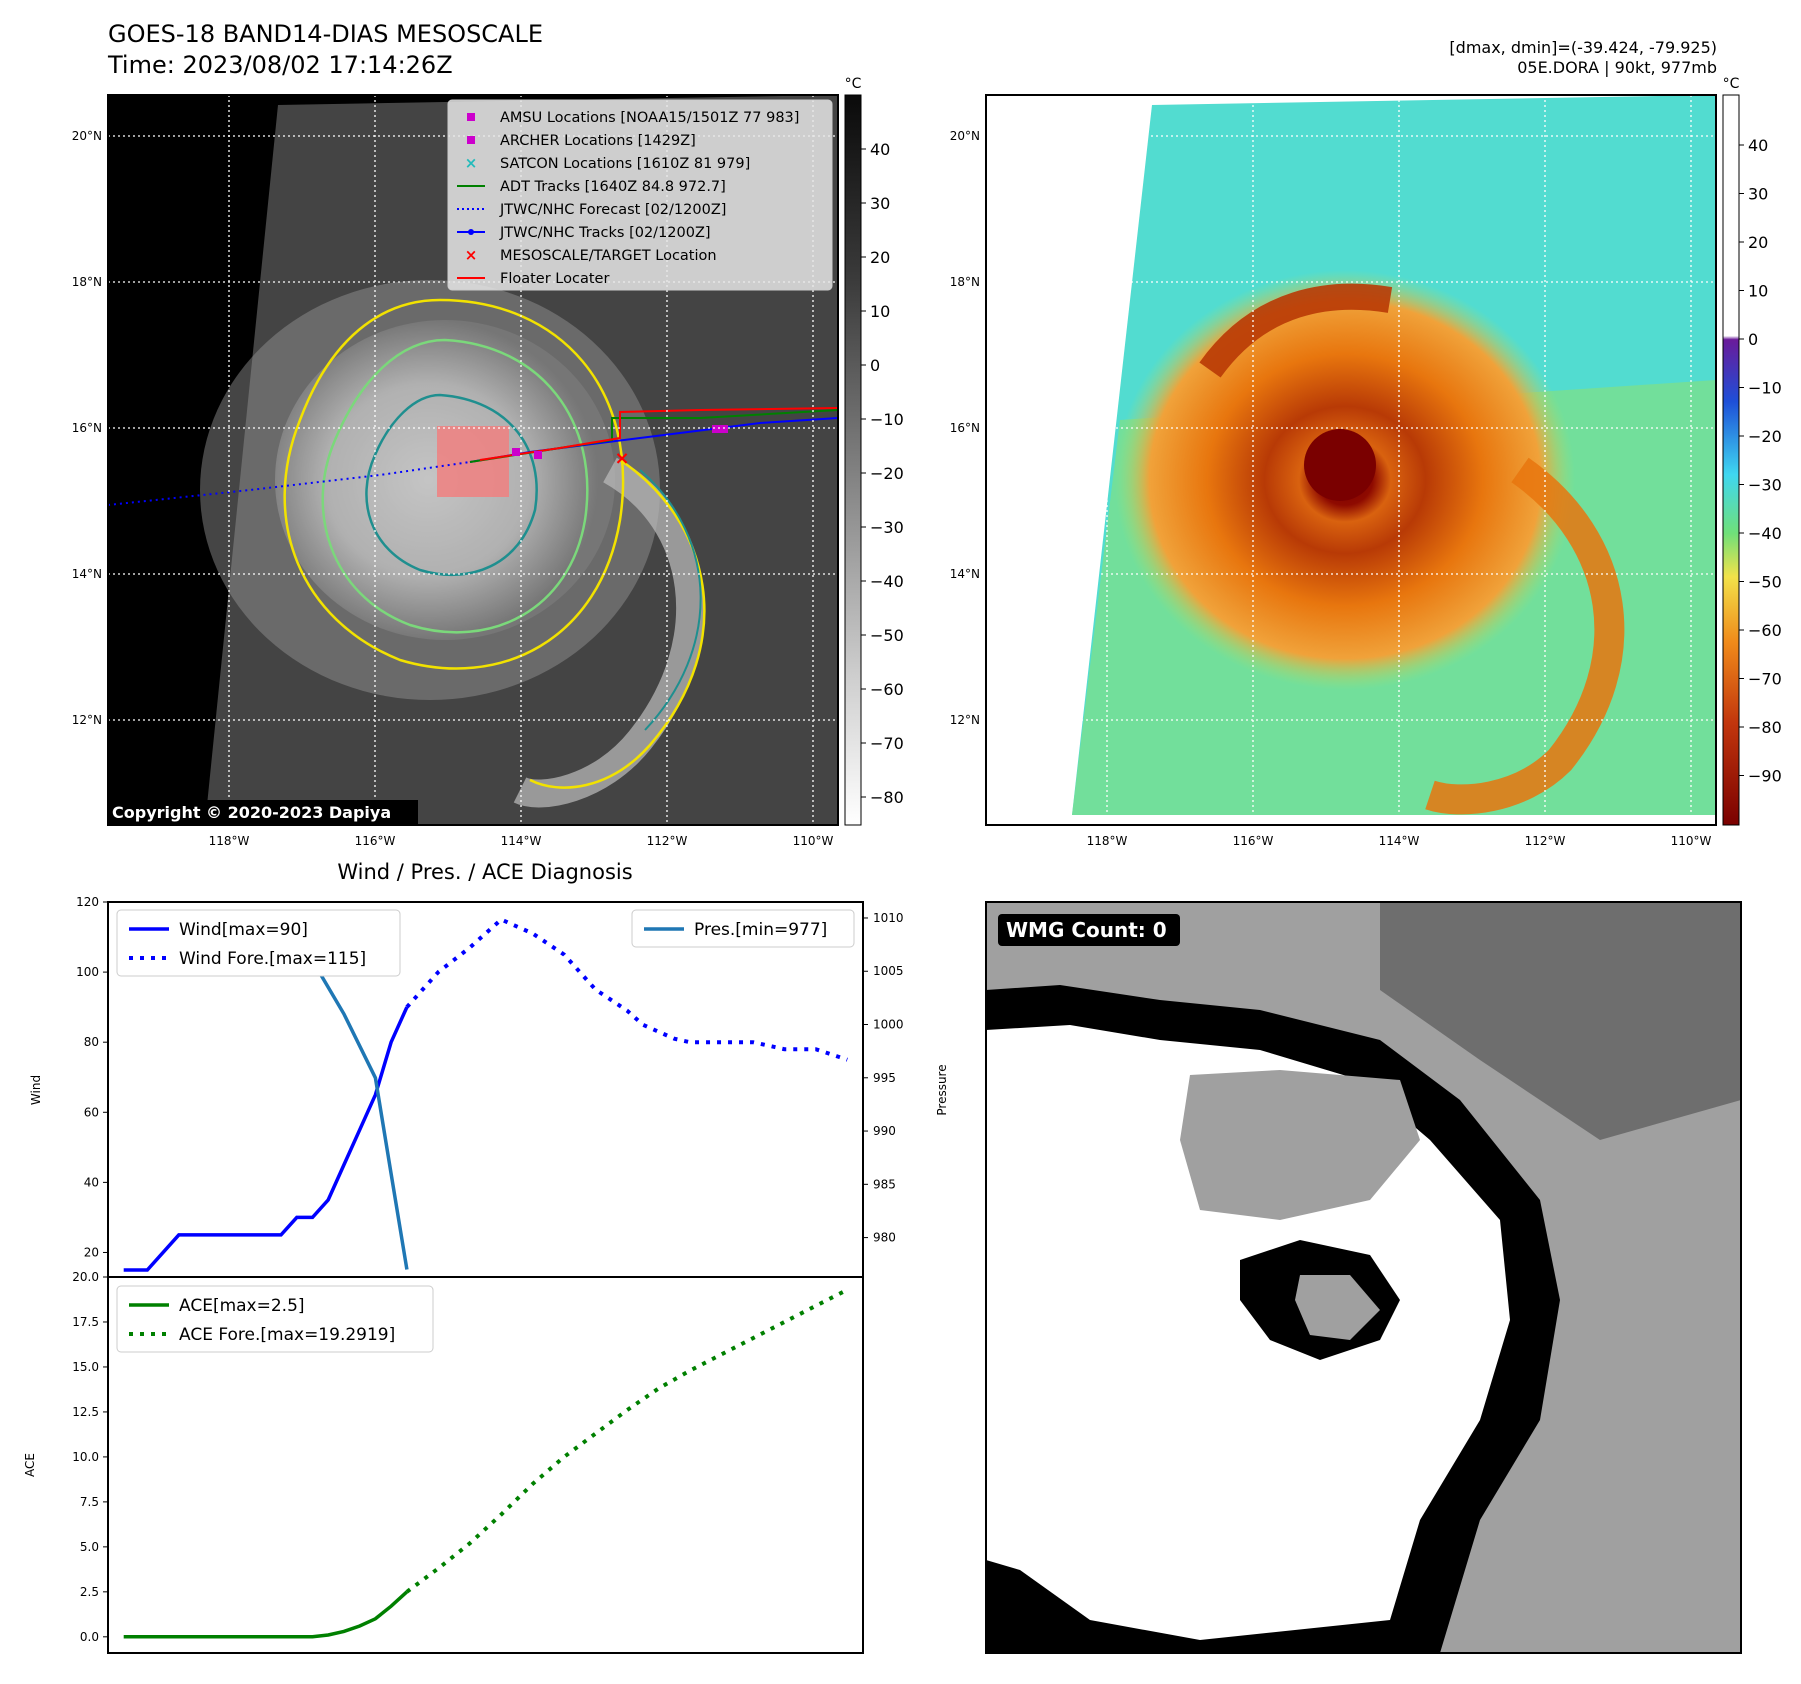 Image resolution: width=1801 pixels, height=1684 pixels. What do you see at coordinates (91, 1252) in the screenshot?
I see `y-tick-label: 20` at bounding box center [91, 1252].